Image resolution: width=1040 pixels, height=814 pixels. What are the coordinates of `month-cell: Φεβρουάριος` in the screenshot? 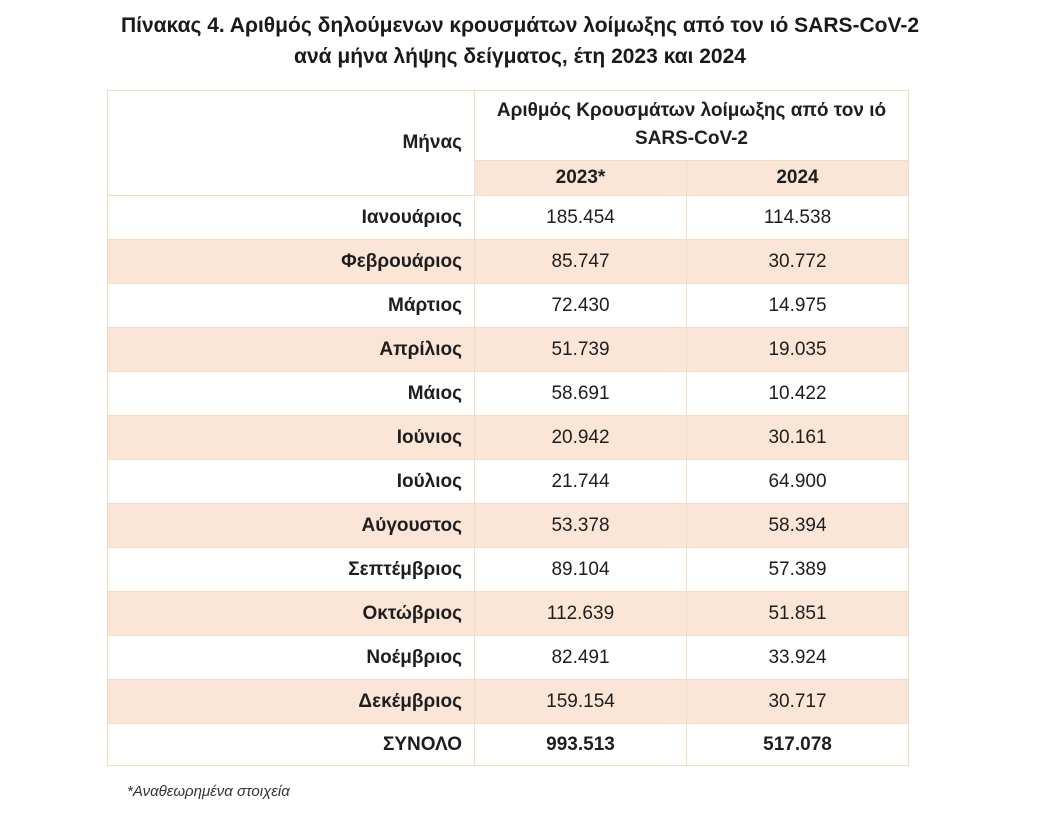 It's located at (291, 261).